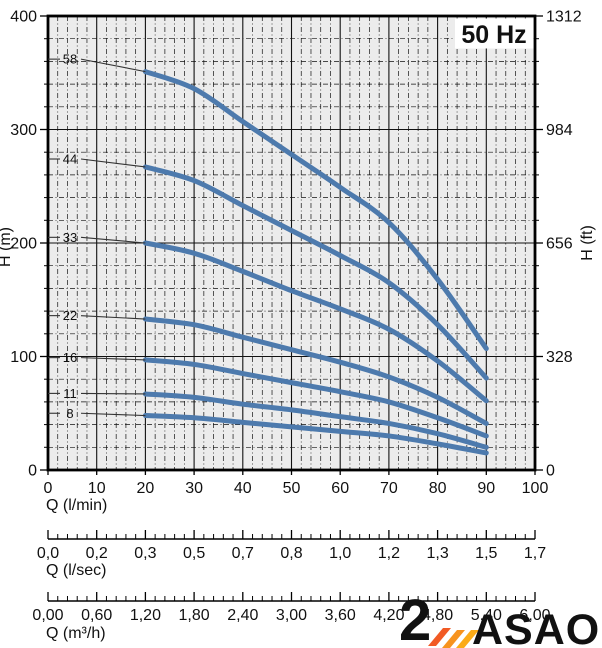  I want to click on x-axis-label-lmin: Q (l/min), so click(76, 505).